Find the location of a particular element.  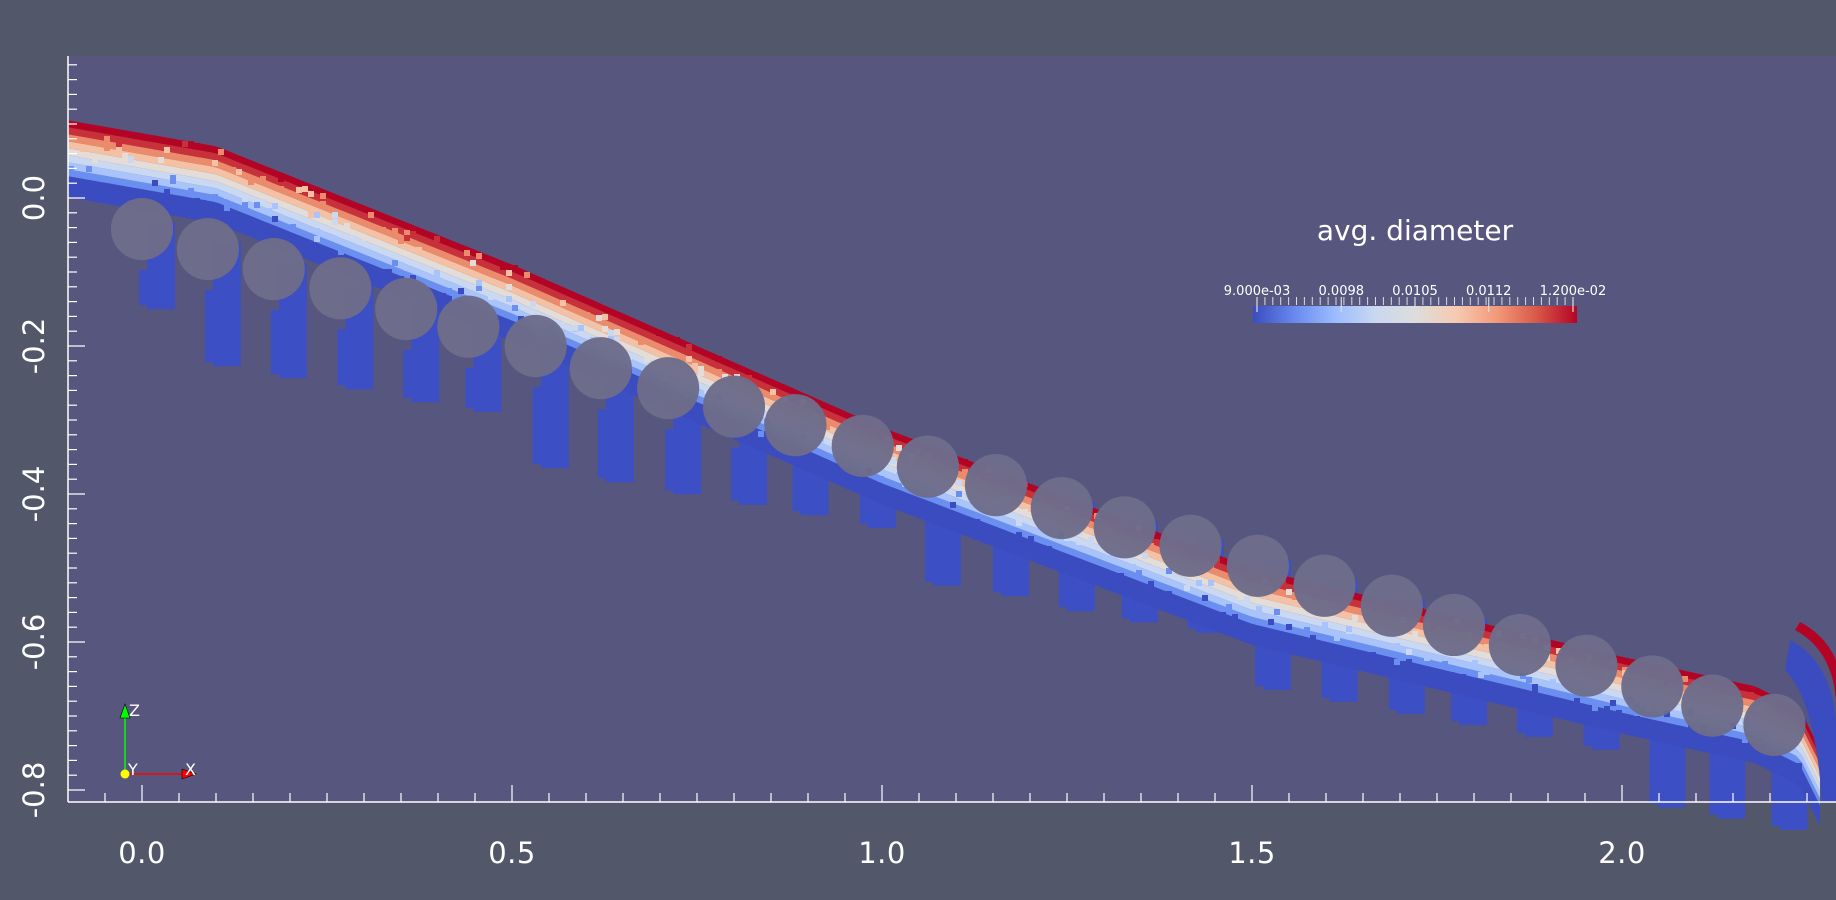

triad-z-arrow-icon is located at coordinates (125, 711).